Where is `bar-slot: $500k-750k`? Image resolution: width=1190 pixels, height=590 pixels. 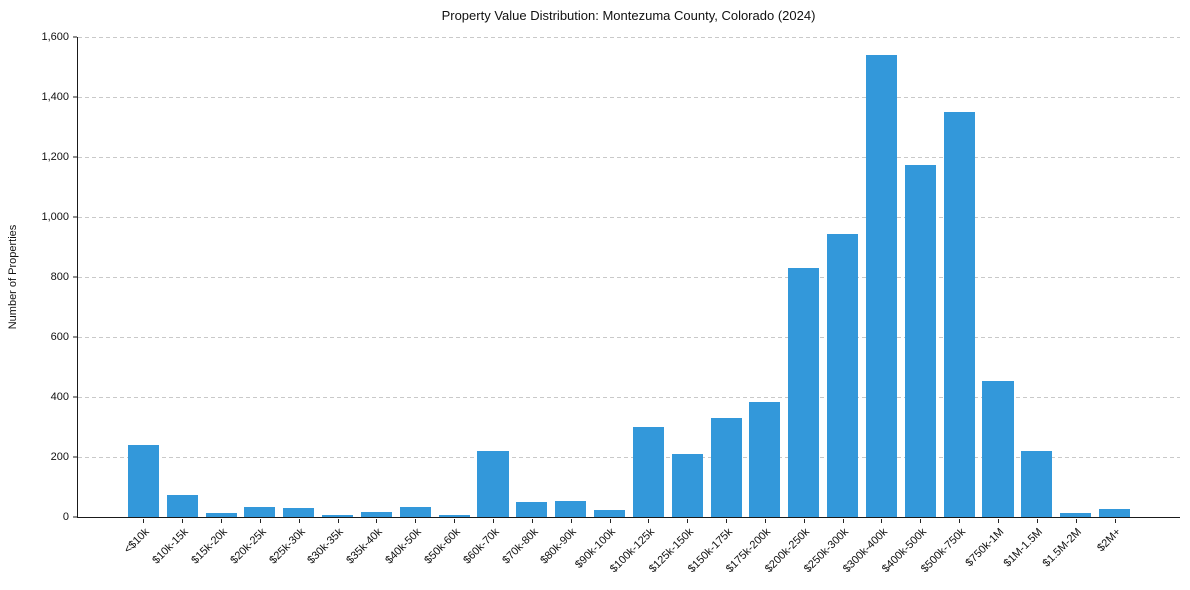
bar-slot: $500k-750k is located at coordinates (948, 306).